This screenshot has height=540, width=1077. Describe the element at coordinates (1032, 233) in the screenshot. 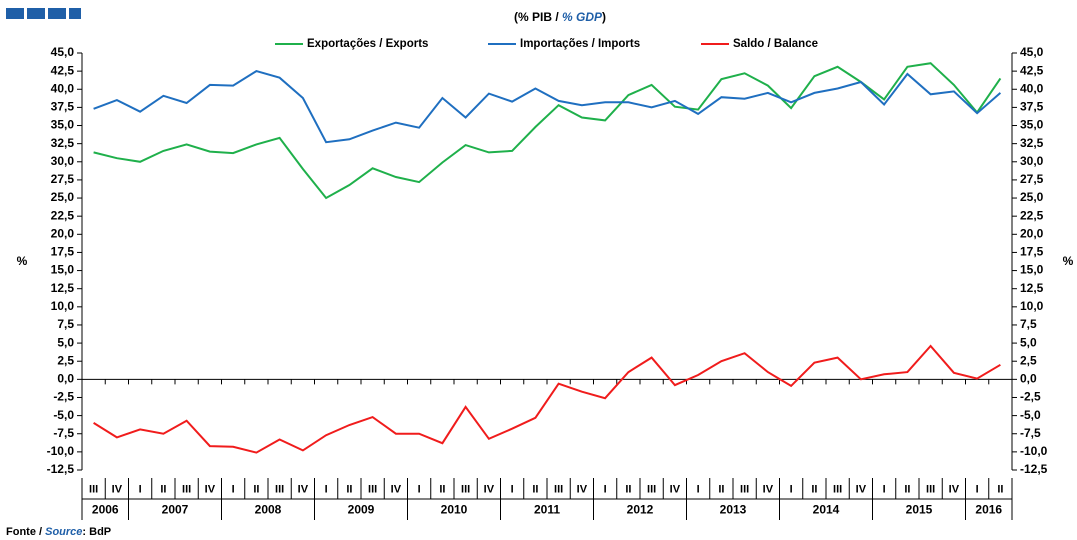

I see `y2-tick-label: 20,0` at that location.